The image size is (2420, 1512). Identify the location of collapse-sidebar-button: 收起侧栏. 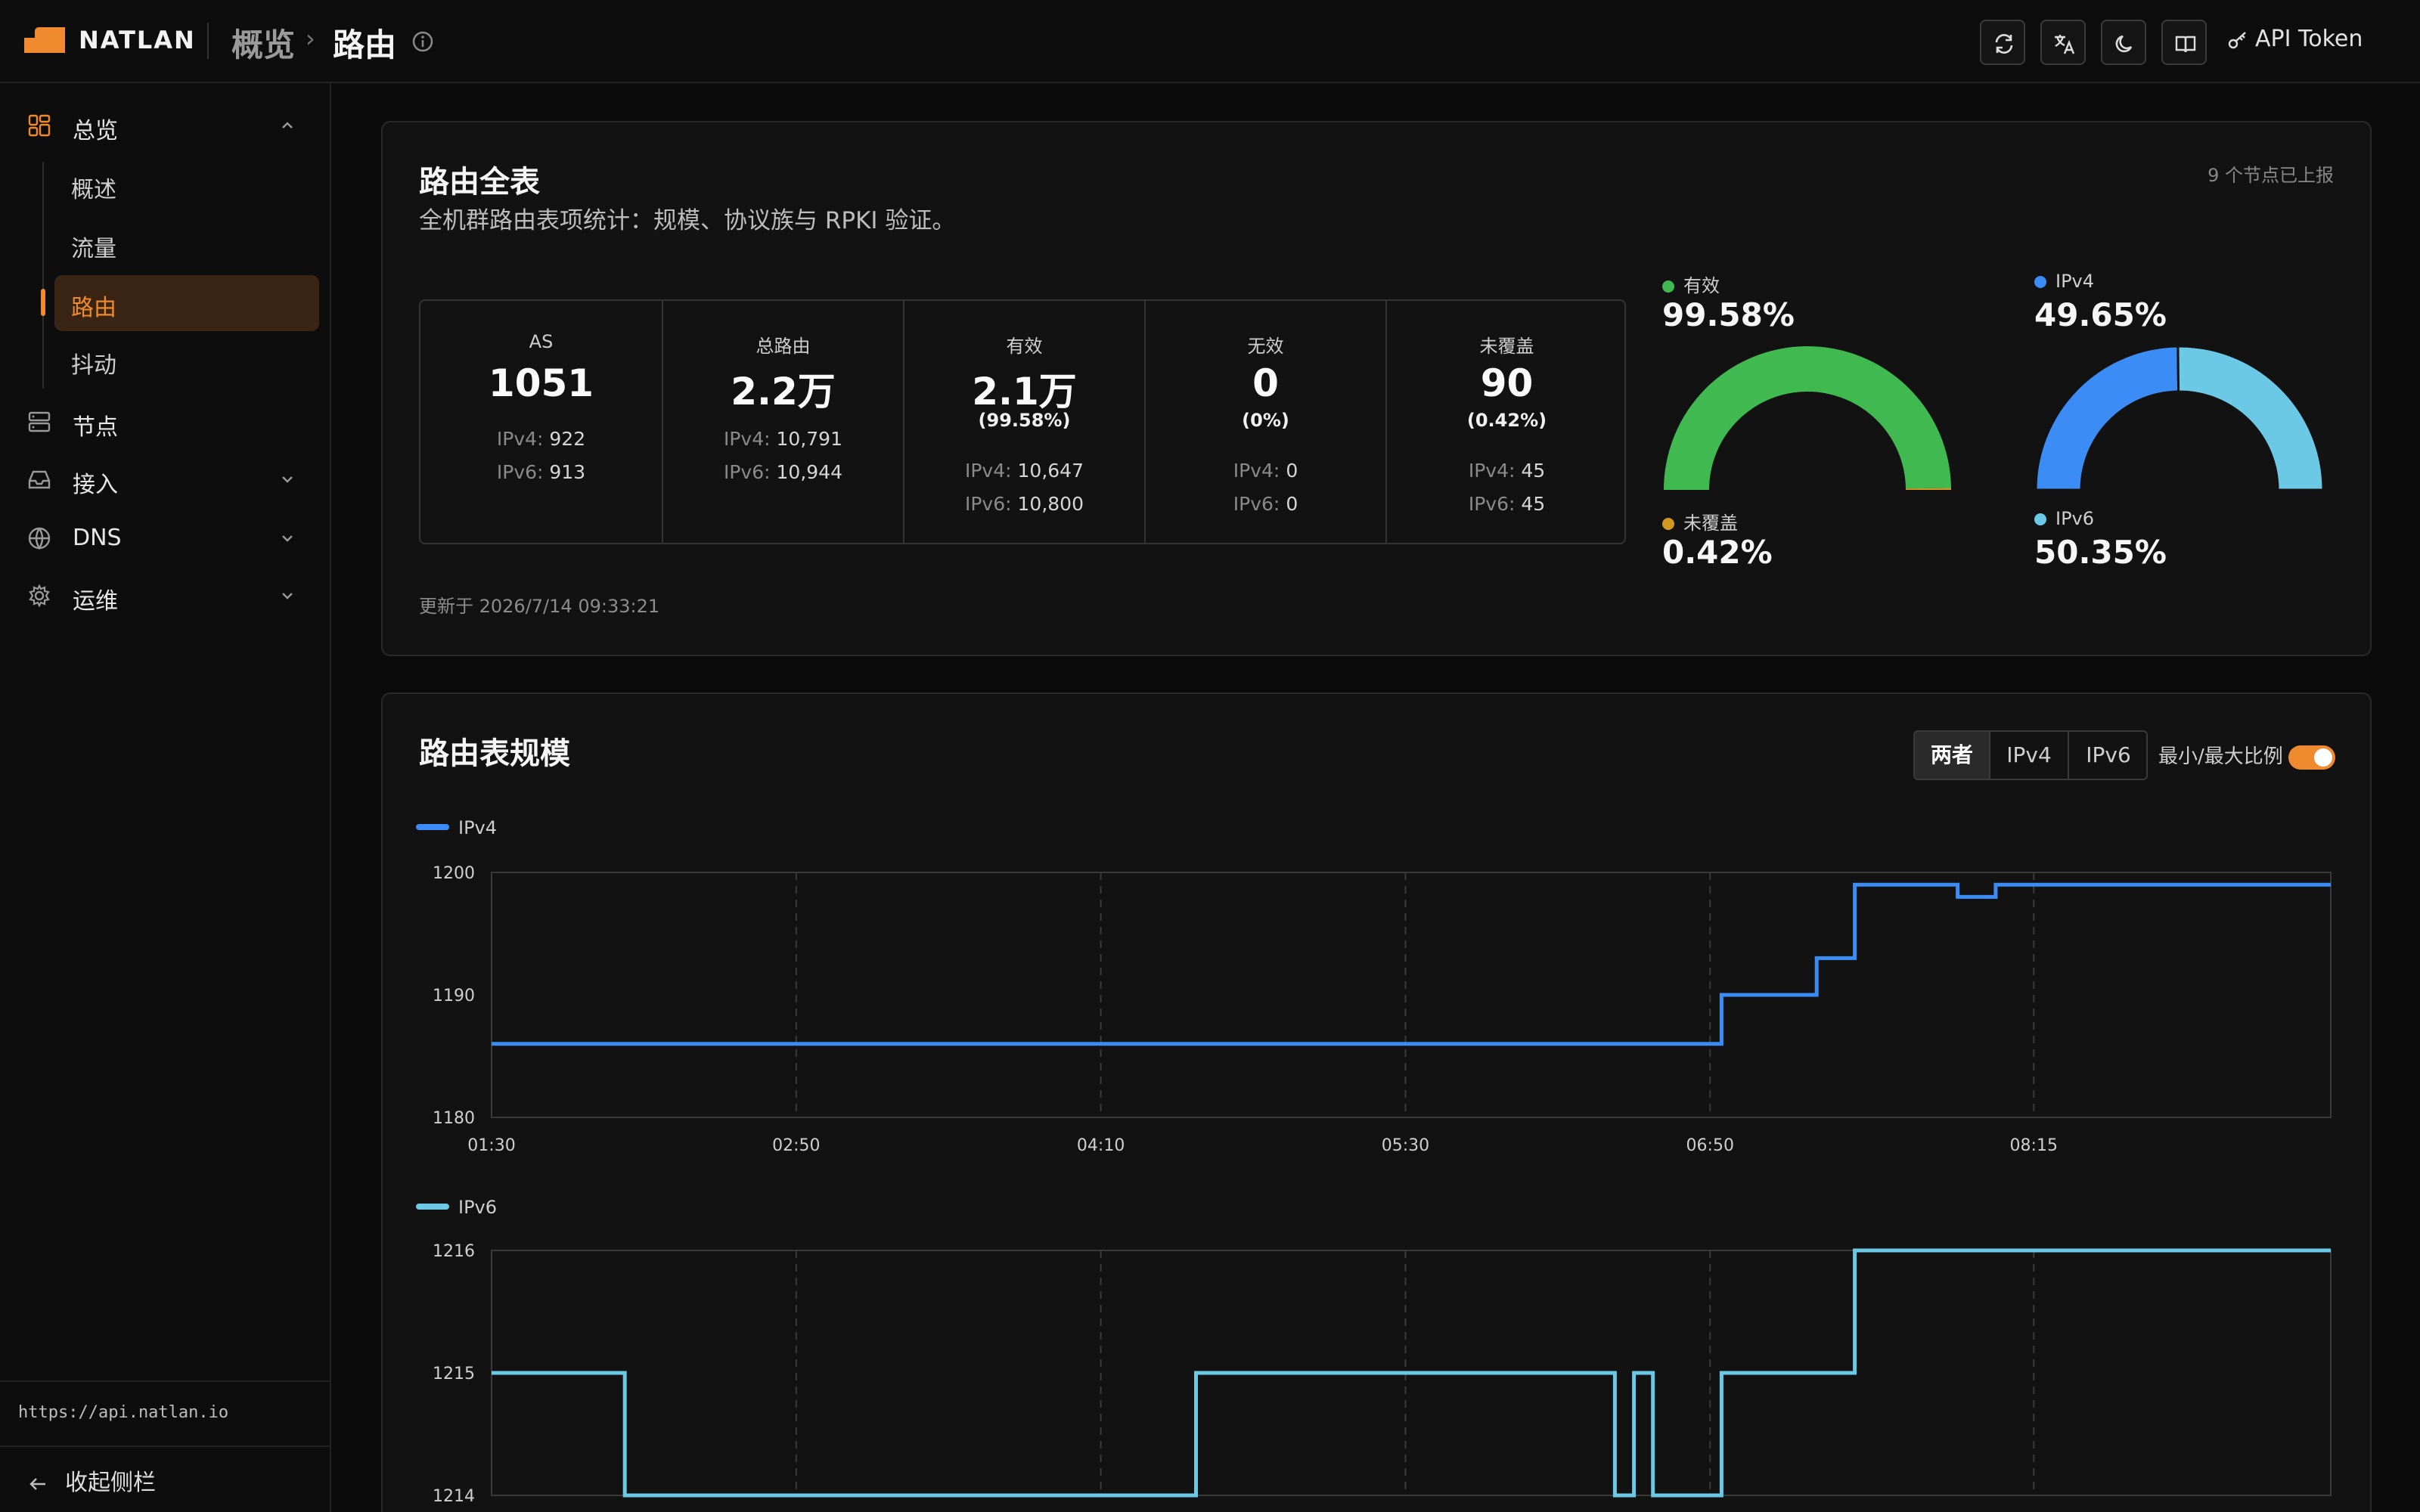
(91, 1481).